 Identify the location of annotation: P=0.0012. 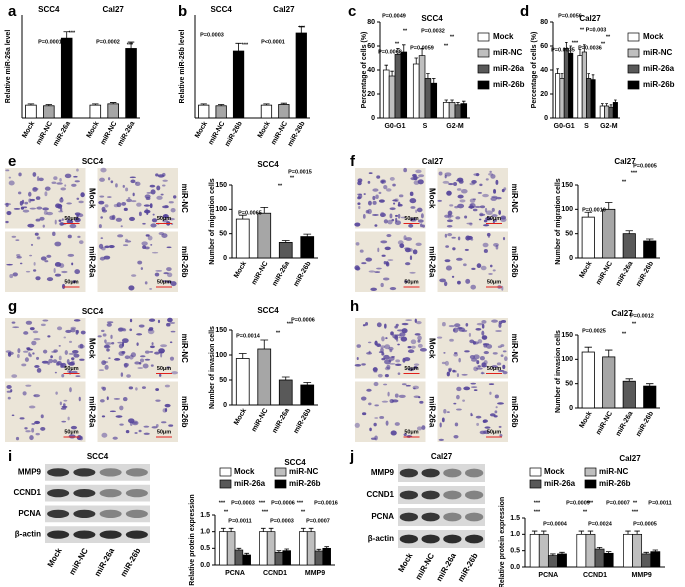
(642, 316).